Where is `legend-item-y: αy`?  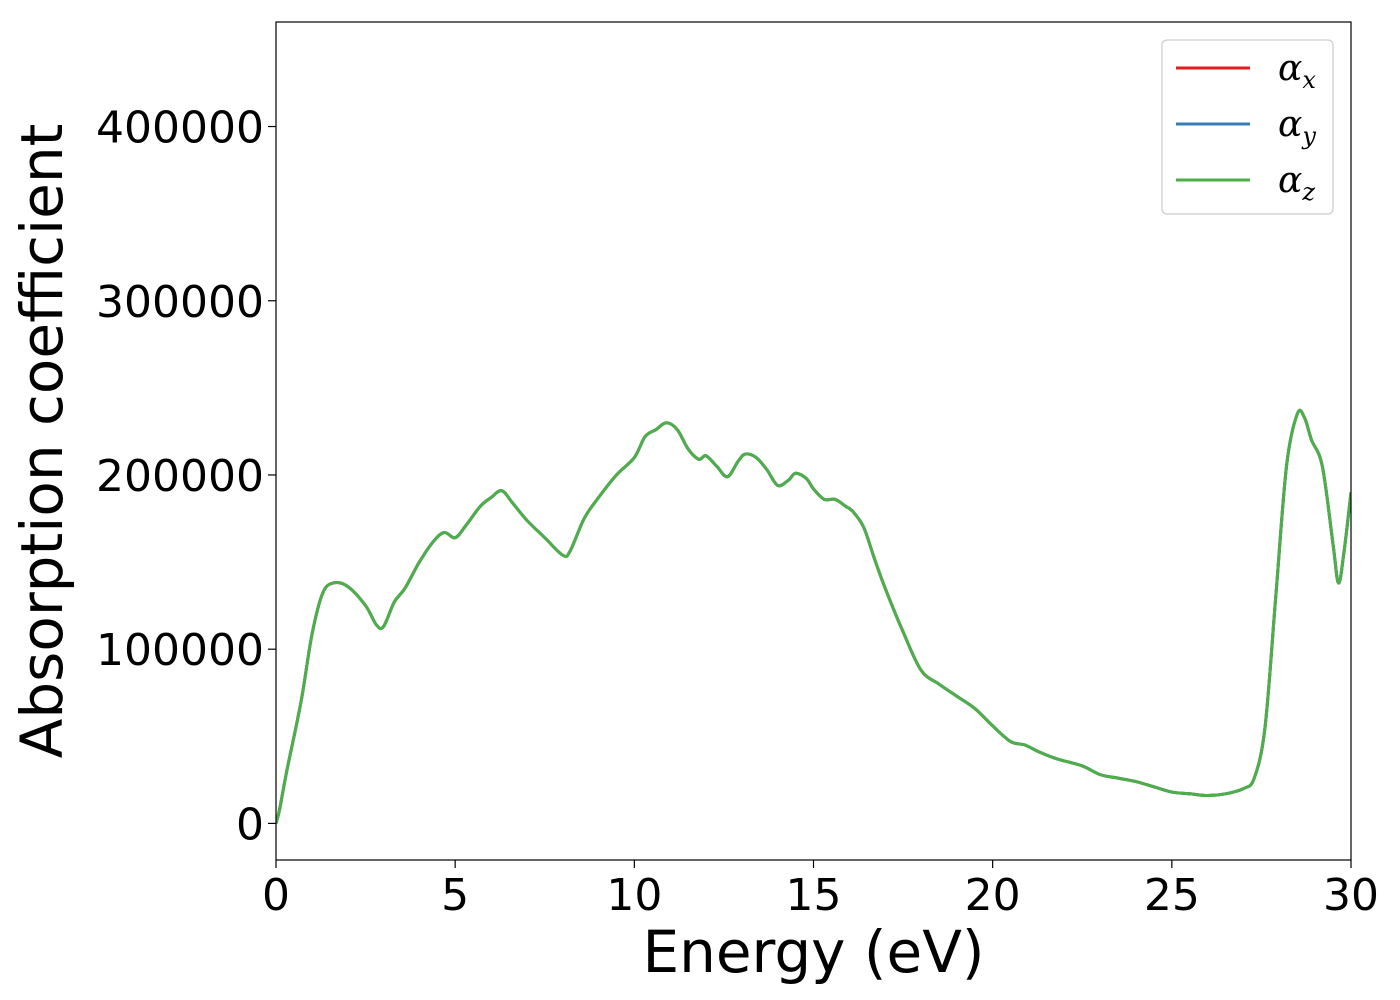 legend-item-y: αy is located at coordinates (1246, 127).